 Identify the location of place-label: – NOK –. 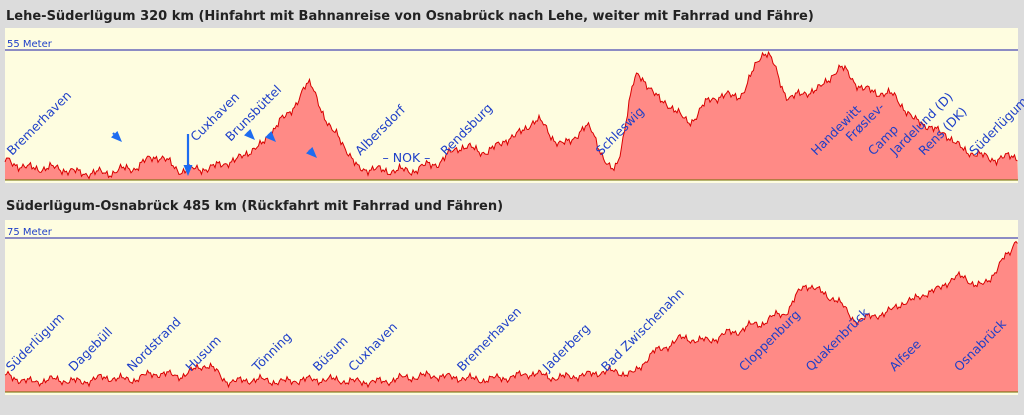
(407, 157).